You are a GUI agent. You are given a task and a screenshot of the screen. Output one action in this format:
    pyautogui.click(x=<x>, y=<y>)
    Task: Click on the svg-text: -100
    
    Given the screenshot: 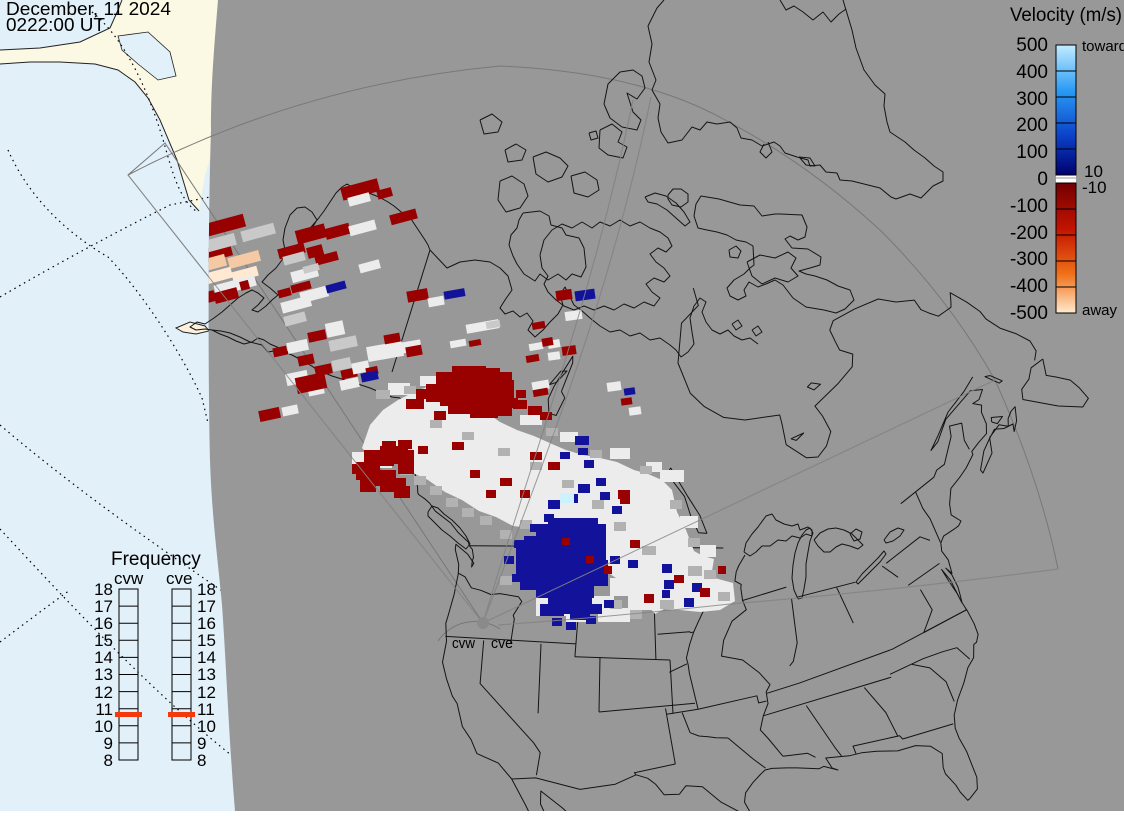 What is the action you would take?
    pyautogui.click(x=1029, y=206)
    